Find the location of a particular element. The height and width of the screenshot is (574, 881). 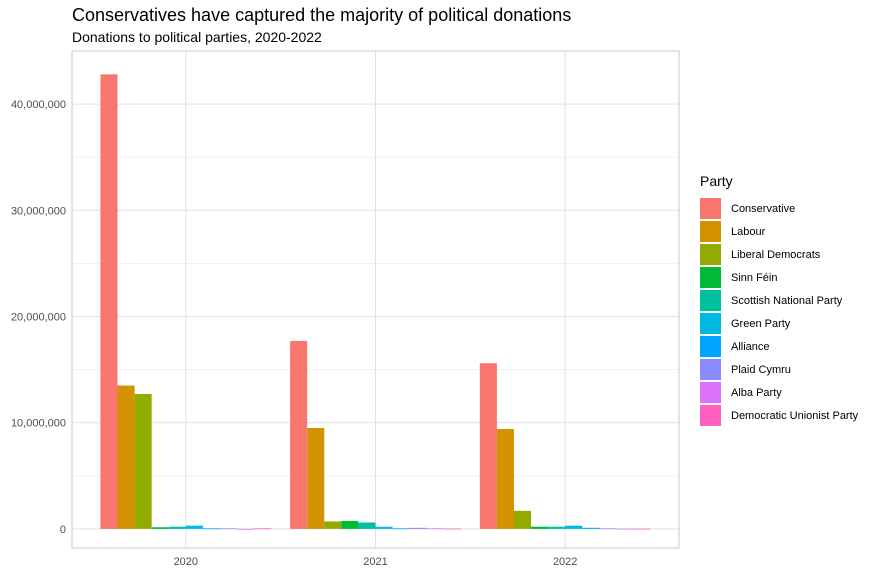

legend-item: Labour is located at coordinates (779, 231).